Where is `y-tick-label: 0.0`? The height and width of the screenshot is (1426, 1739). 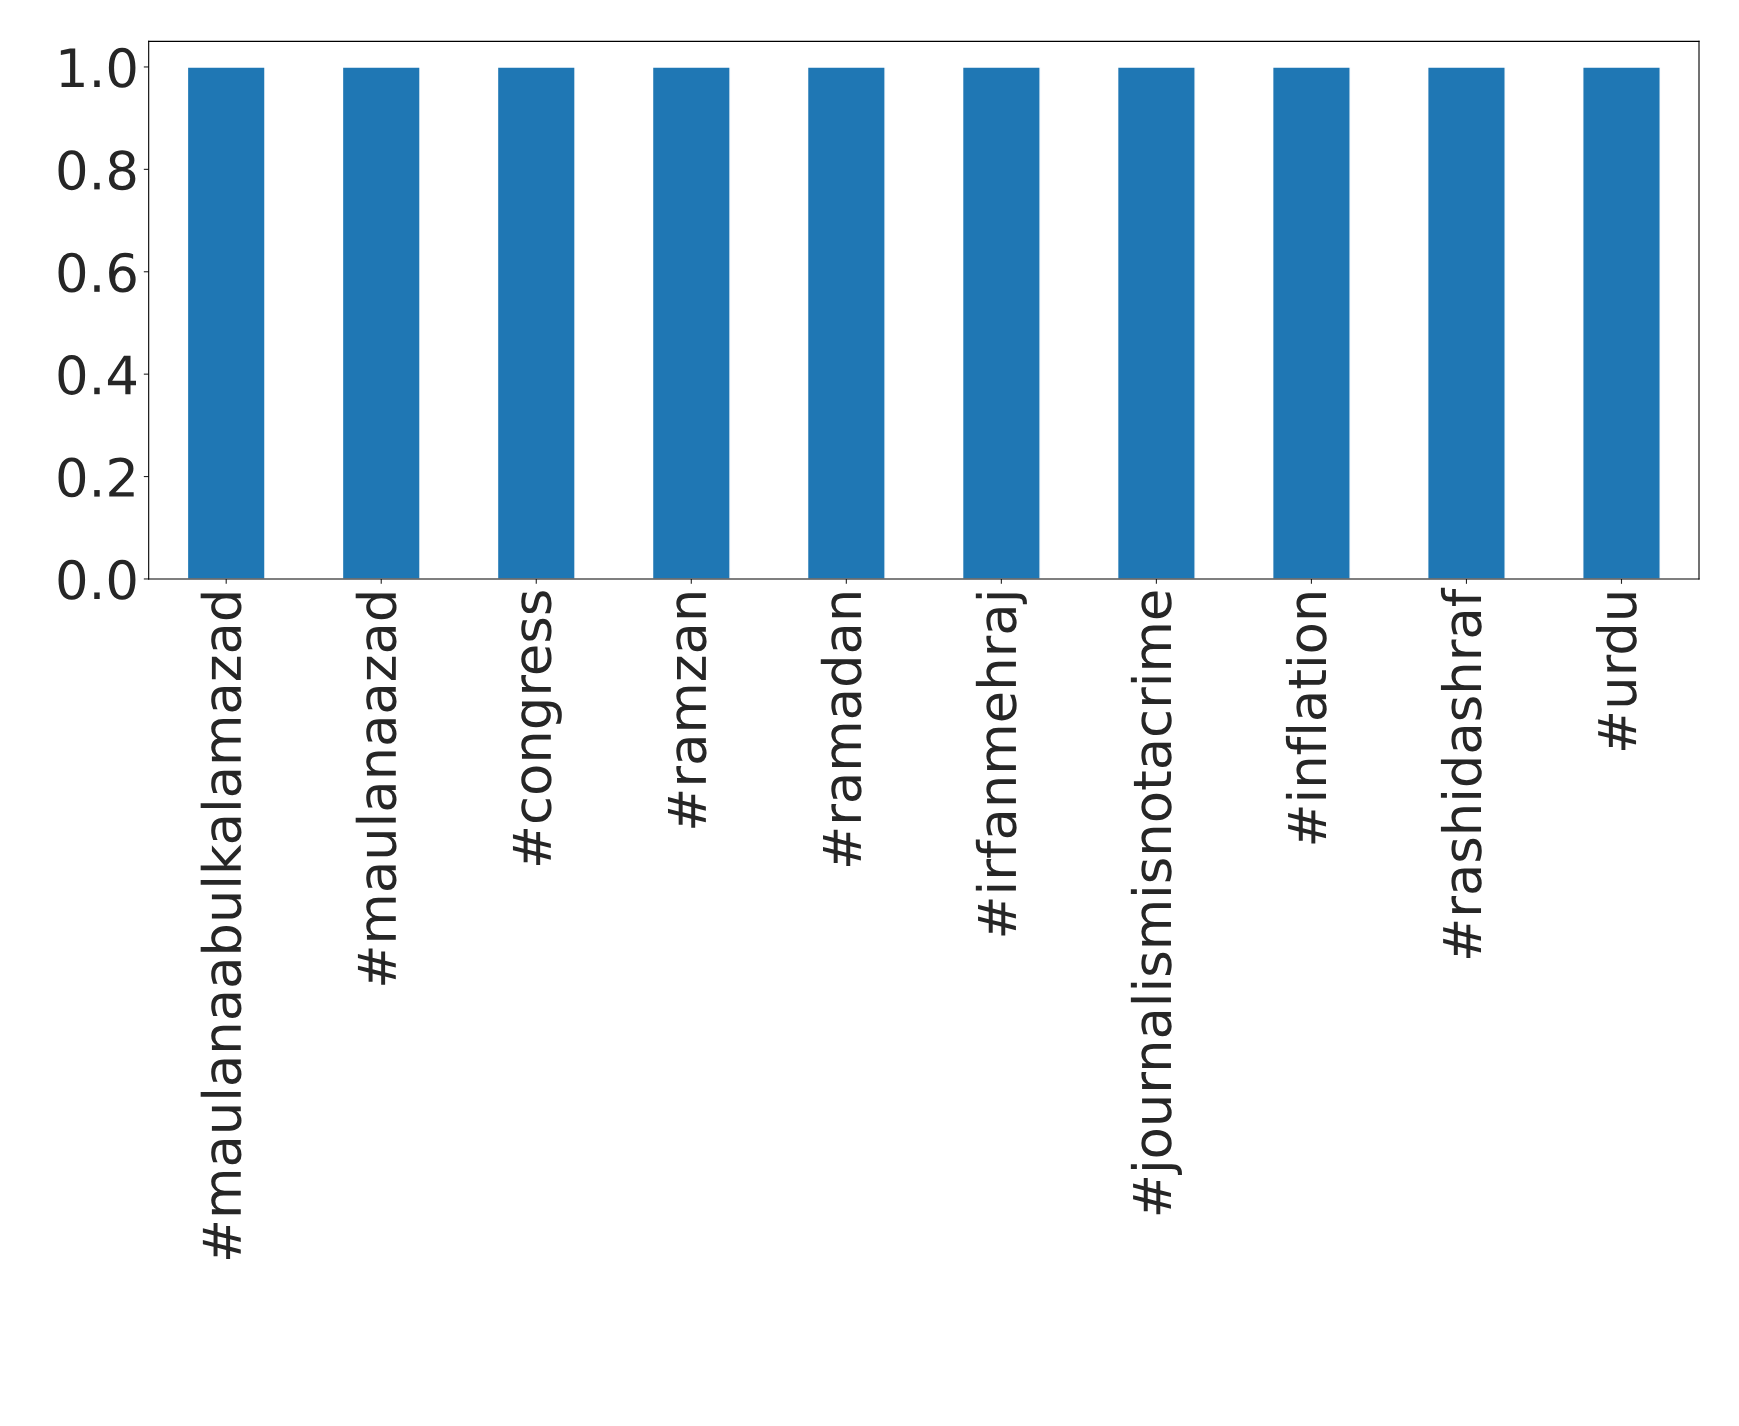
y-tick-label: 0.0 is located at coordinates (97, 579).